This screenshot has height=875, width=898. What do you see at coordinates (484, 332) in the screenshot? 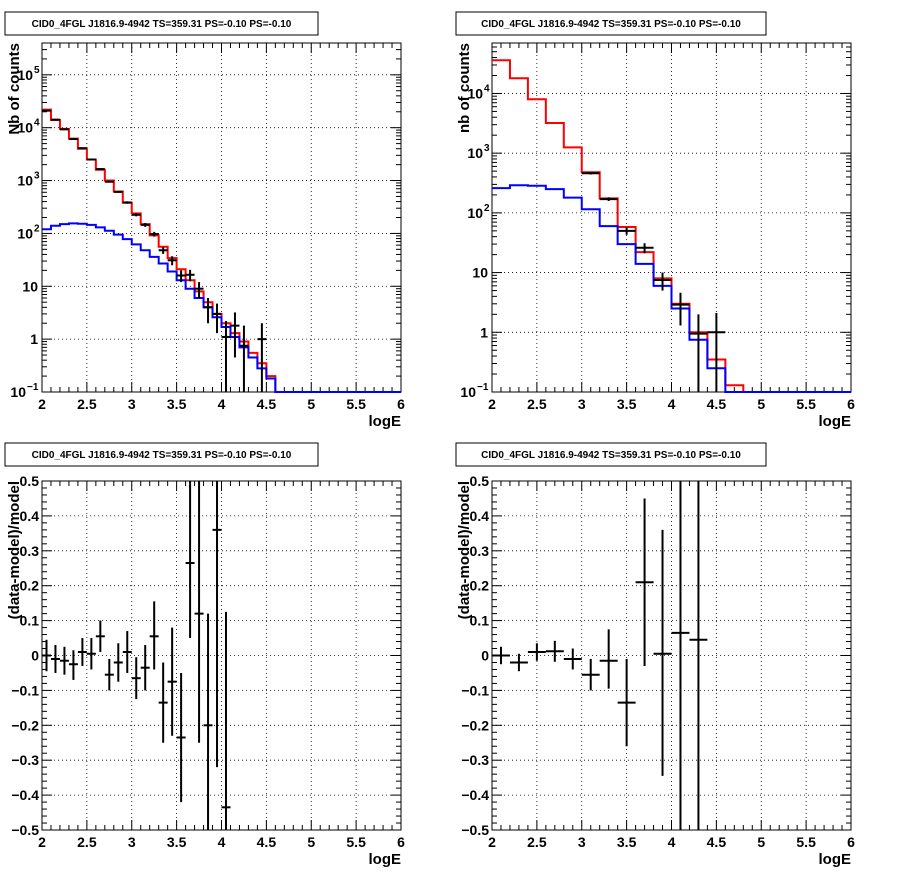
I see `y-tick-label: 1` at bounding box center [484, 332].